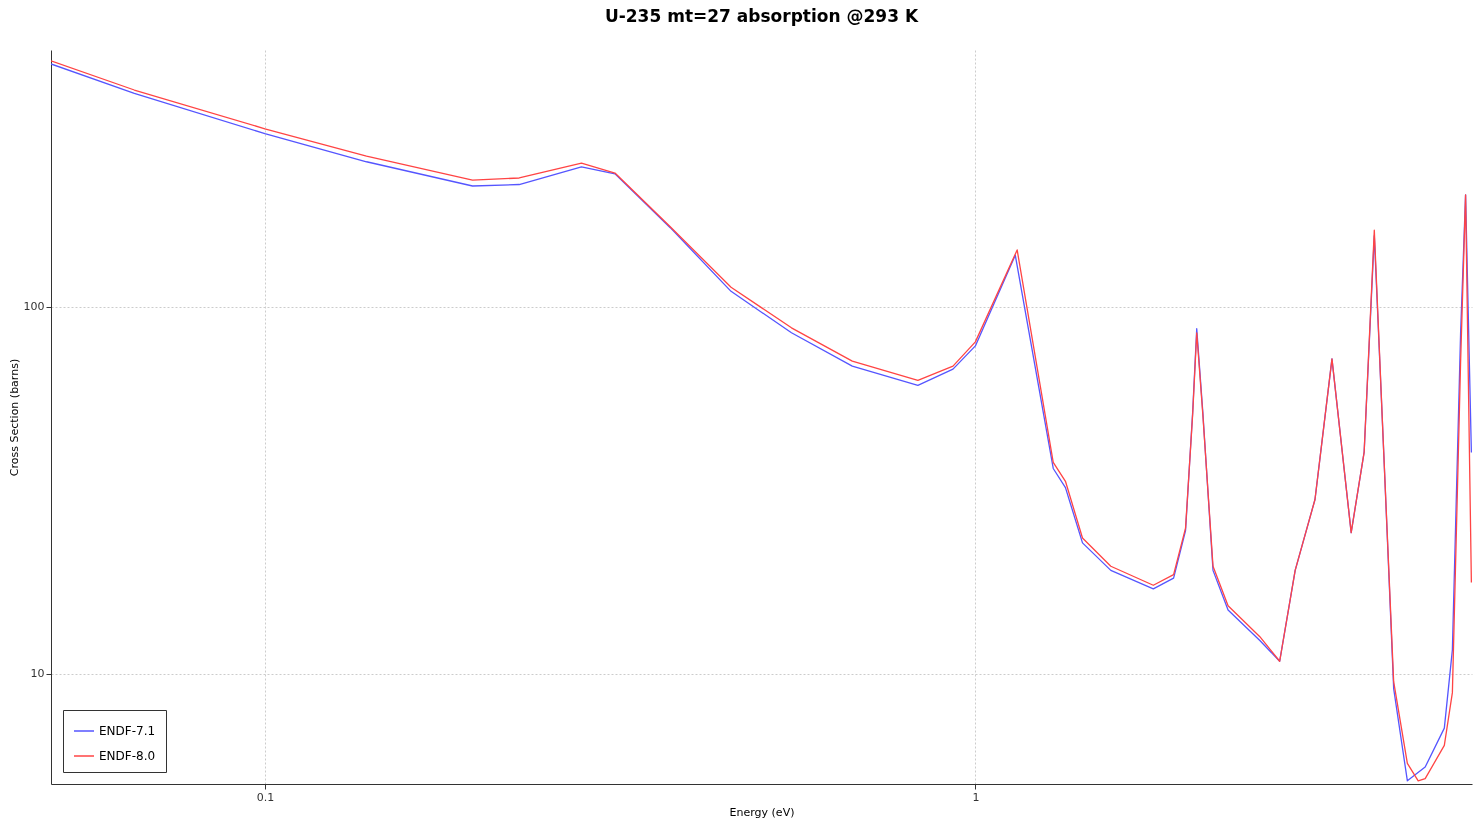 This screenshot has height=823, width=1474. I want to click on x-tick-label: 1, so click(976, 797).